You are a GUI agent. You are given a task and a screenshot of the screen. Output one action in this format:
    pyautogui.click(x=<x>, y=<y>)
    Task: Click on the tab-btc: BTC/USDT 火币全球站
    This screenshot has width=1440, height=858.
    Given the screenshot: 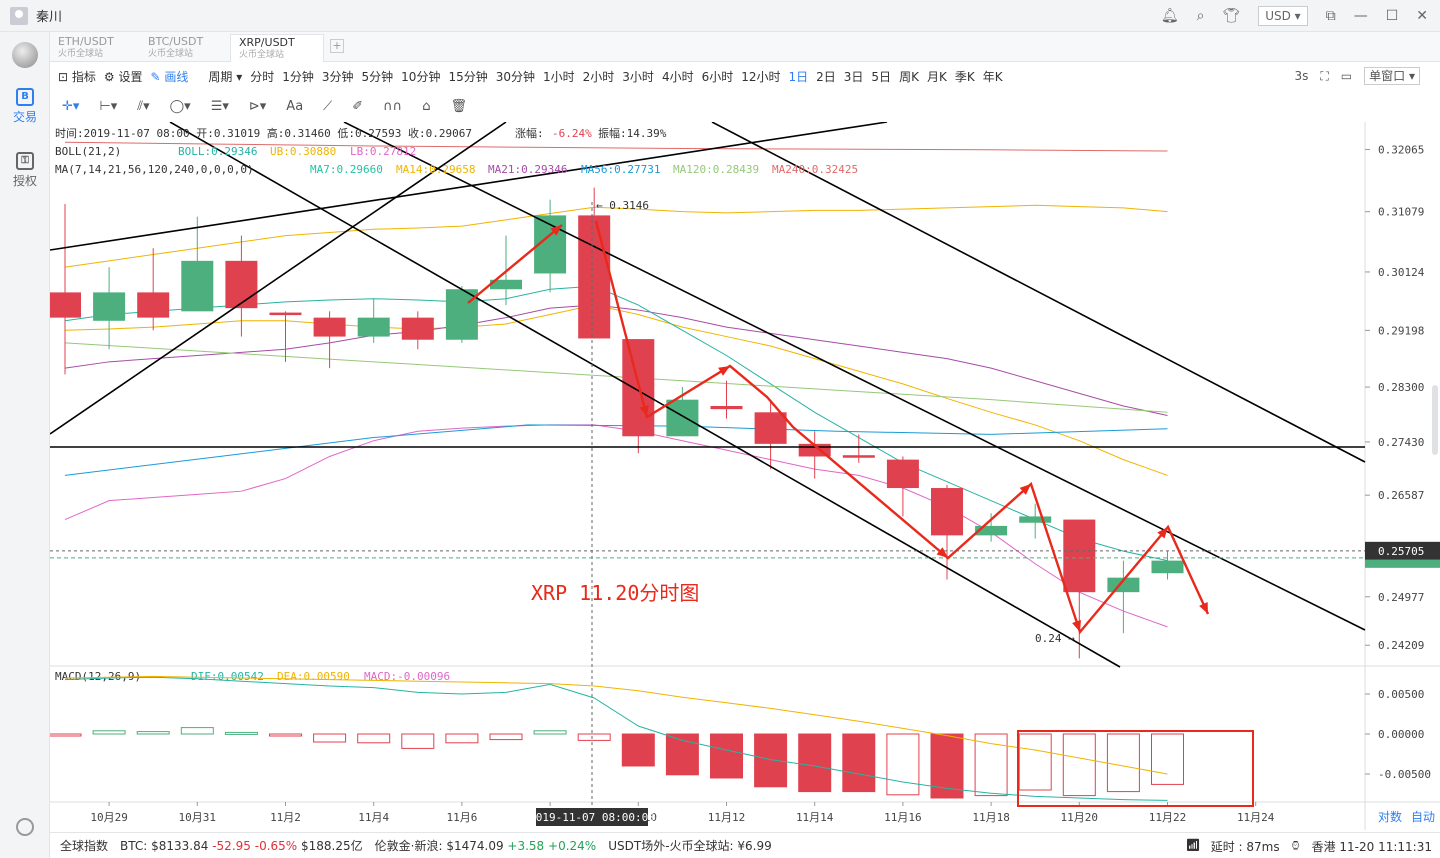 What is the action you would take?
    pyautogui.click(x=176, y=47)
    